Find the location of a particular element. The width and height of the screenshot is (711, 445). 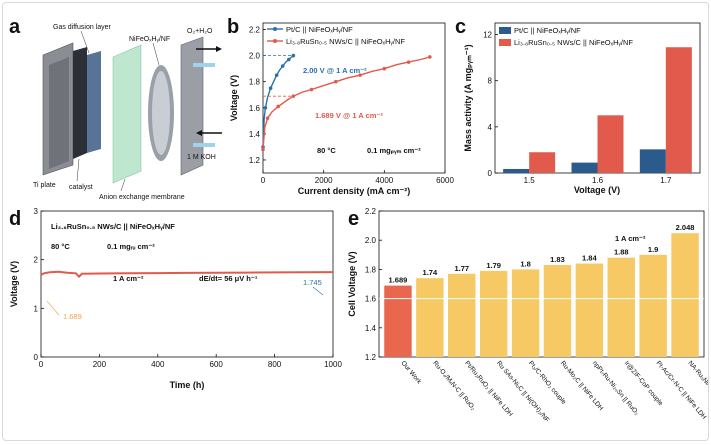

xtick-label-d: 1000 is located at coordinates (333, 364).